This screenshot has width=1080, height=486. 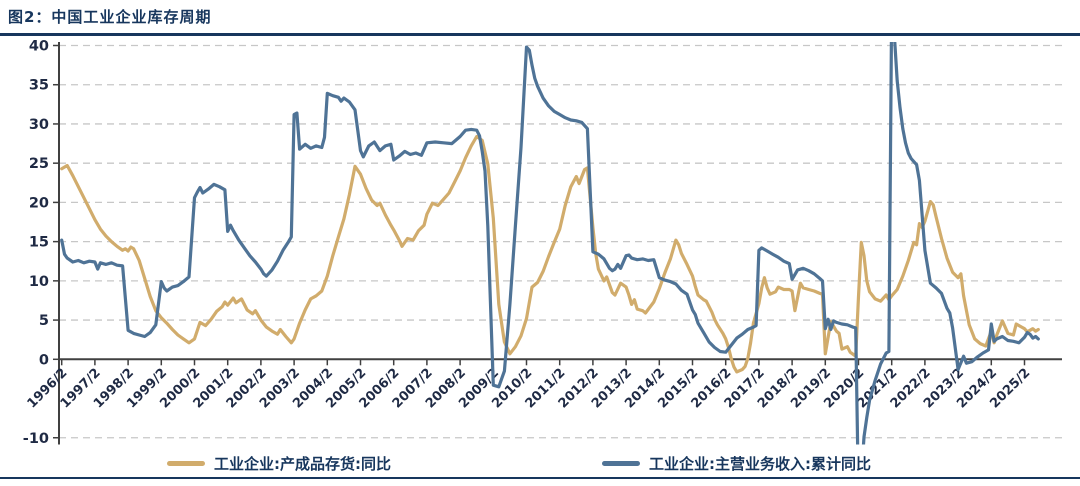 What do you see at coordinates (621, 463) in the screenshot?
I see `revenue-line-swatch` at bounding box center [621, 463].